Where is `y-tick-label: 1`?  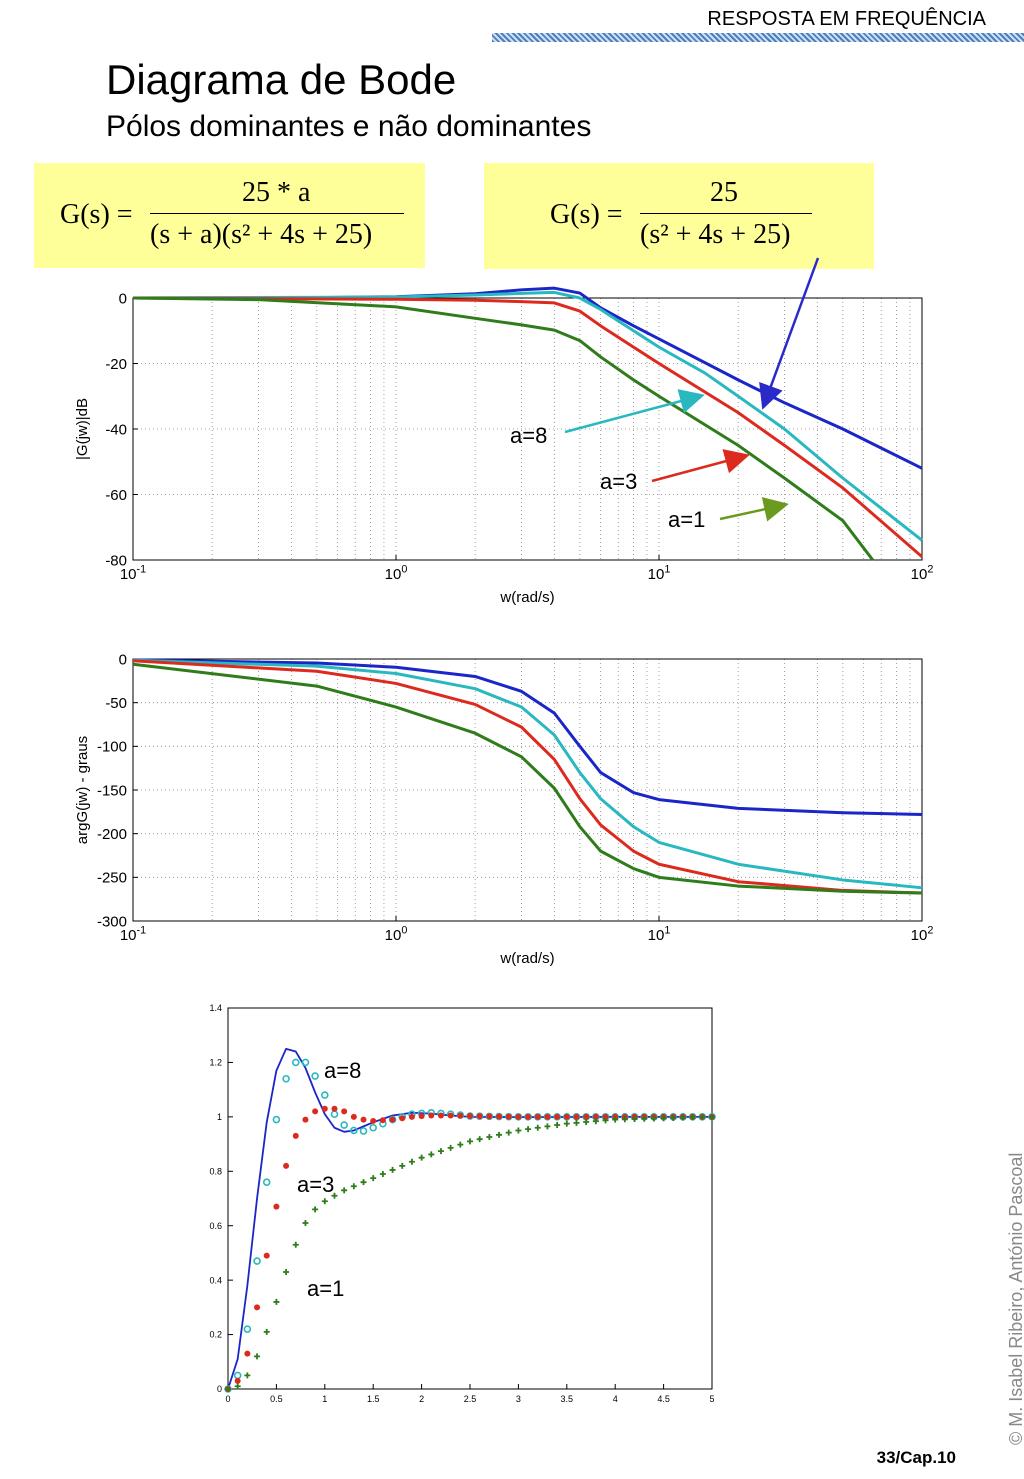
y-tick-label: 1 is located at coordinates (219, 1117).